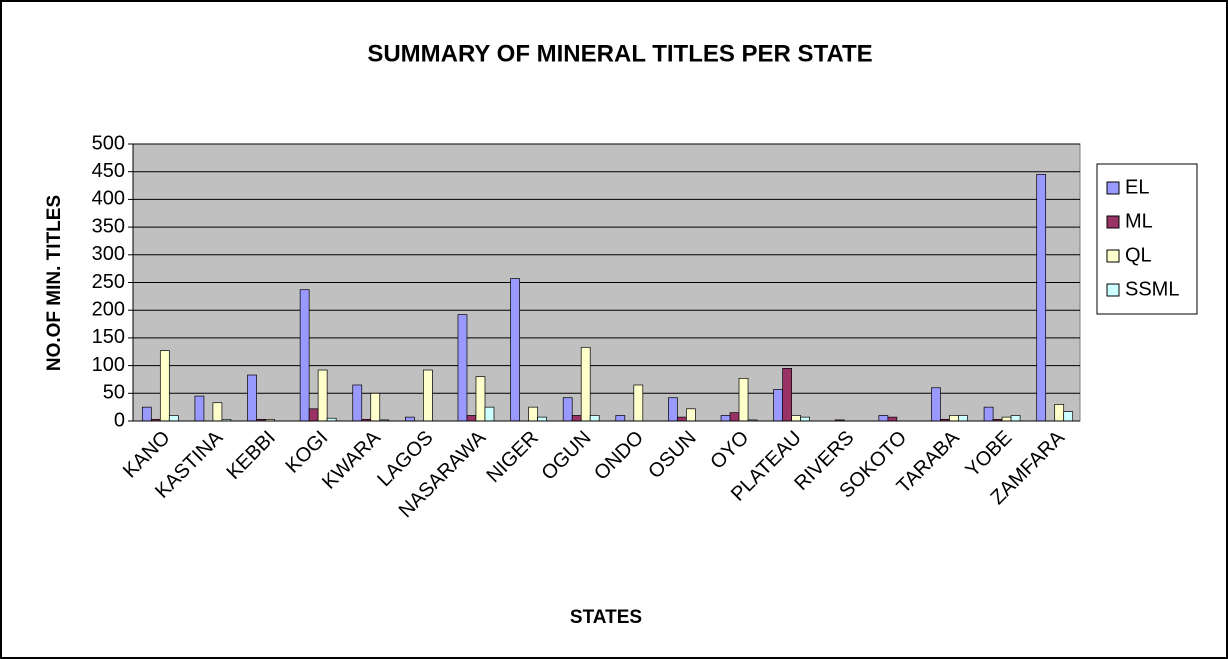 This screenshot has width=1228, height=659. I want to click on y-tick-label: 150, so click(108, 337).